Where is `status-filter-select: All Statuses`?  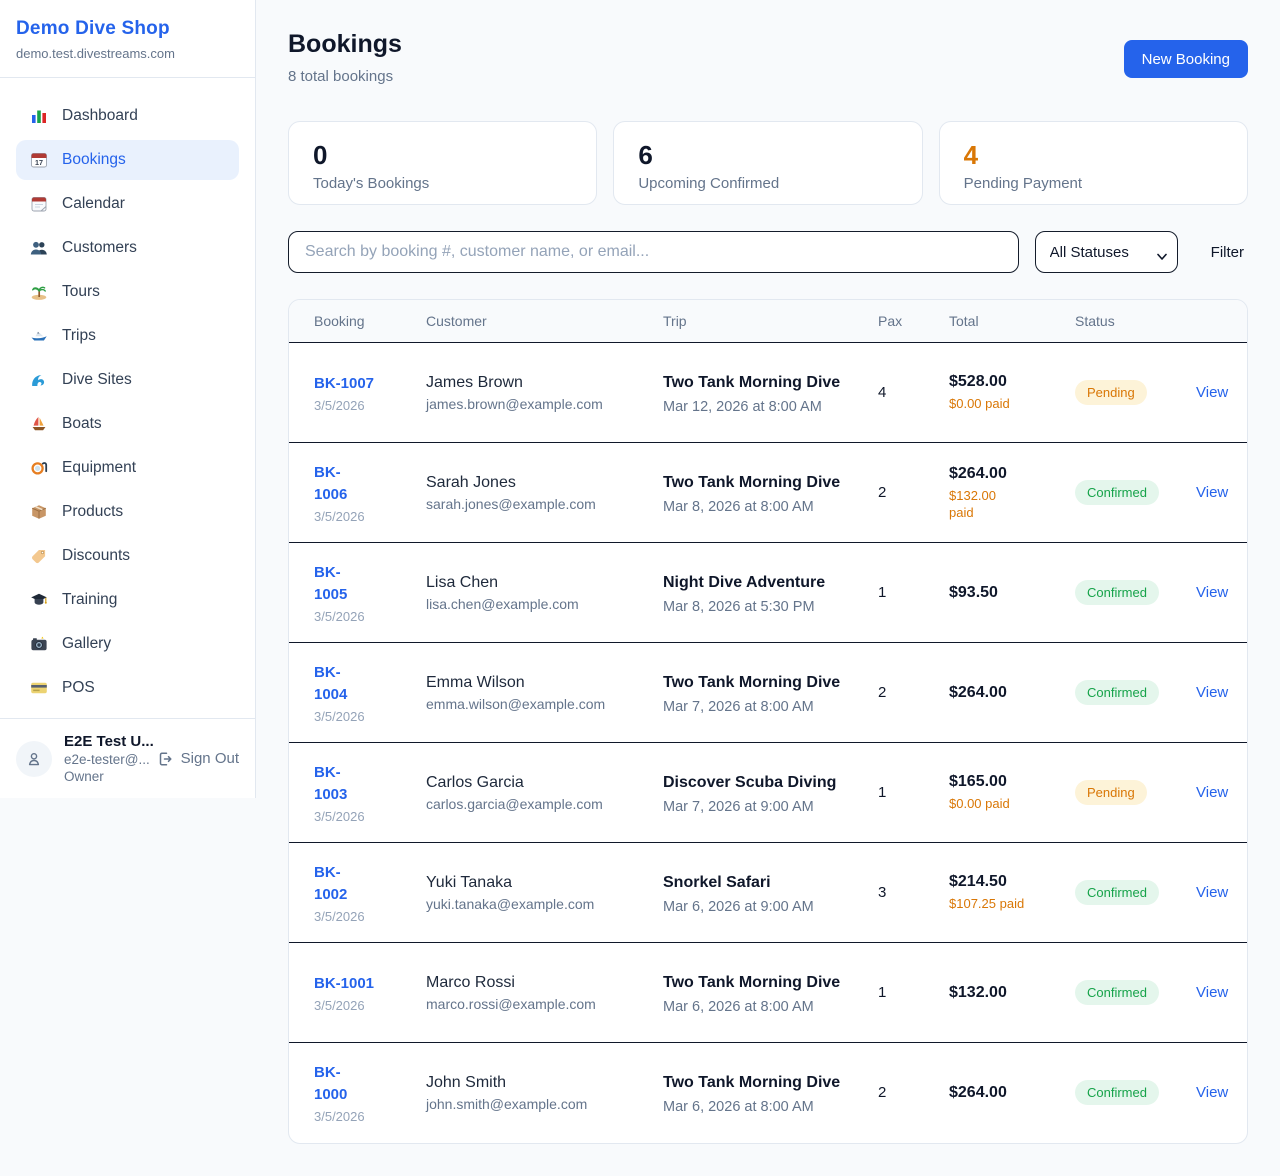
status-filter-select: All Statuses is located at coordinates (1106, 252).